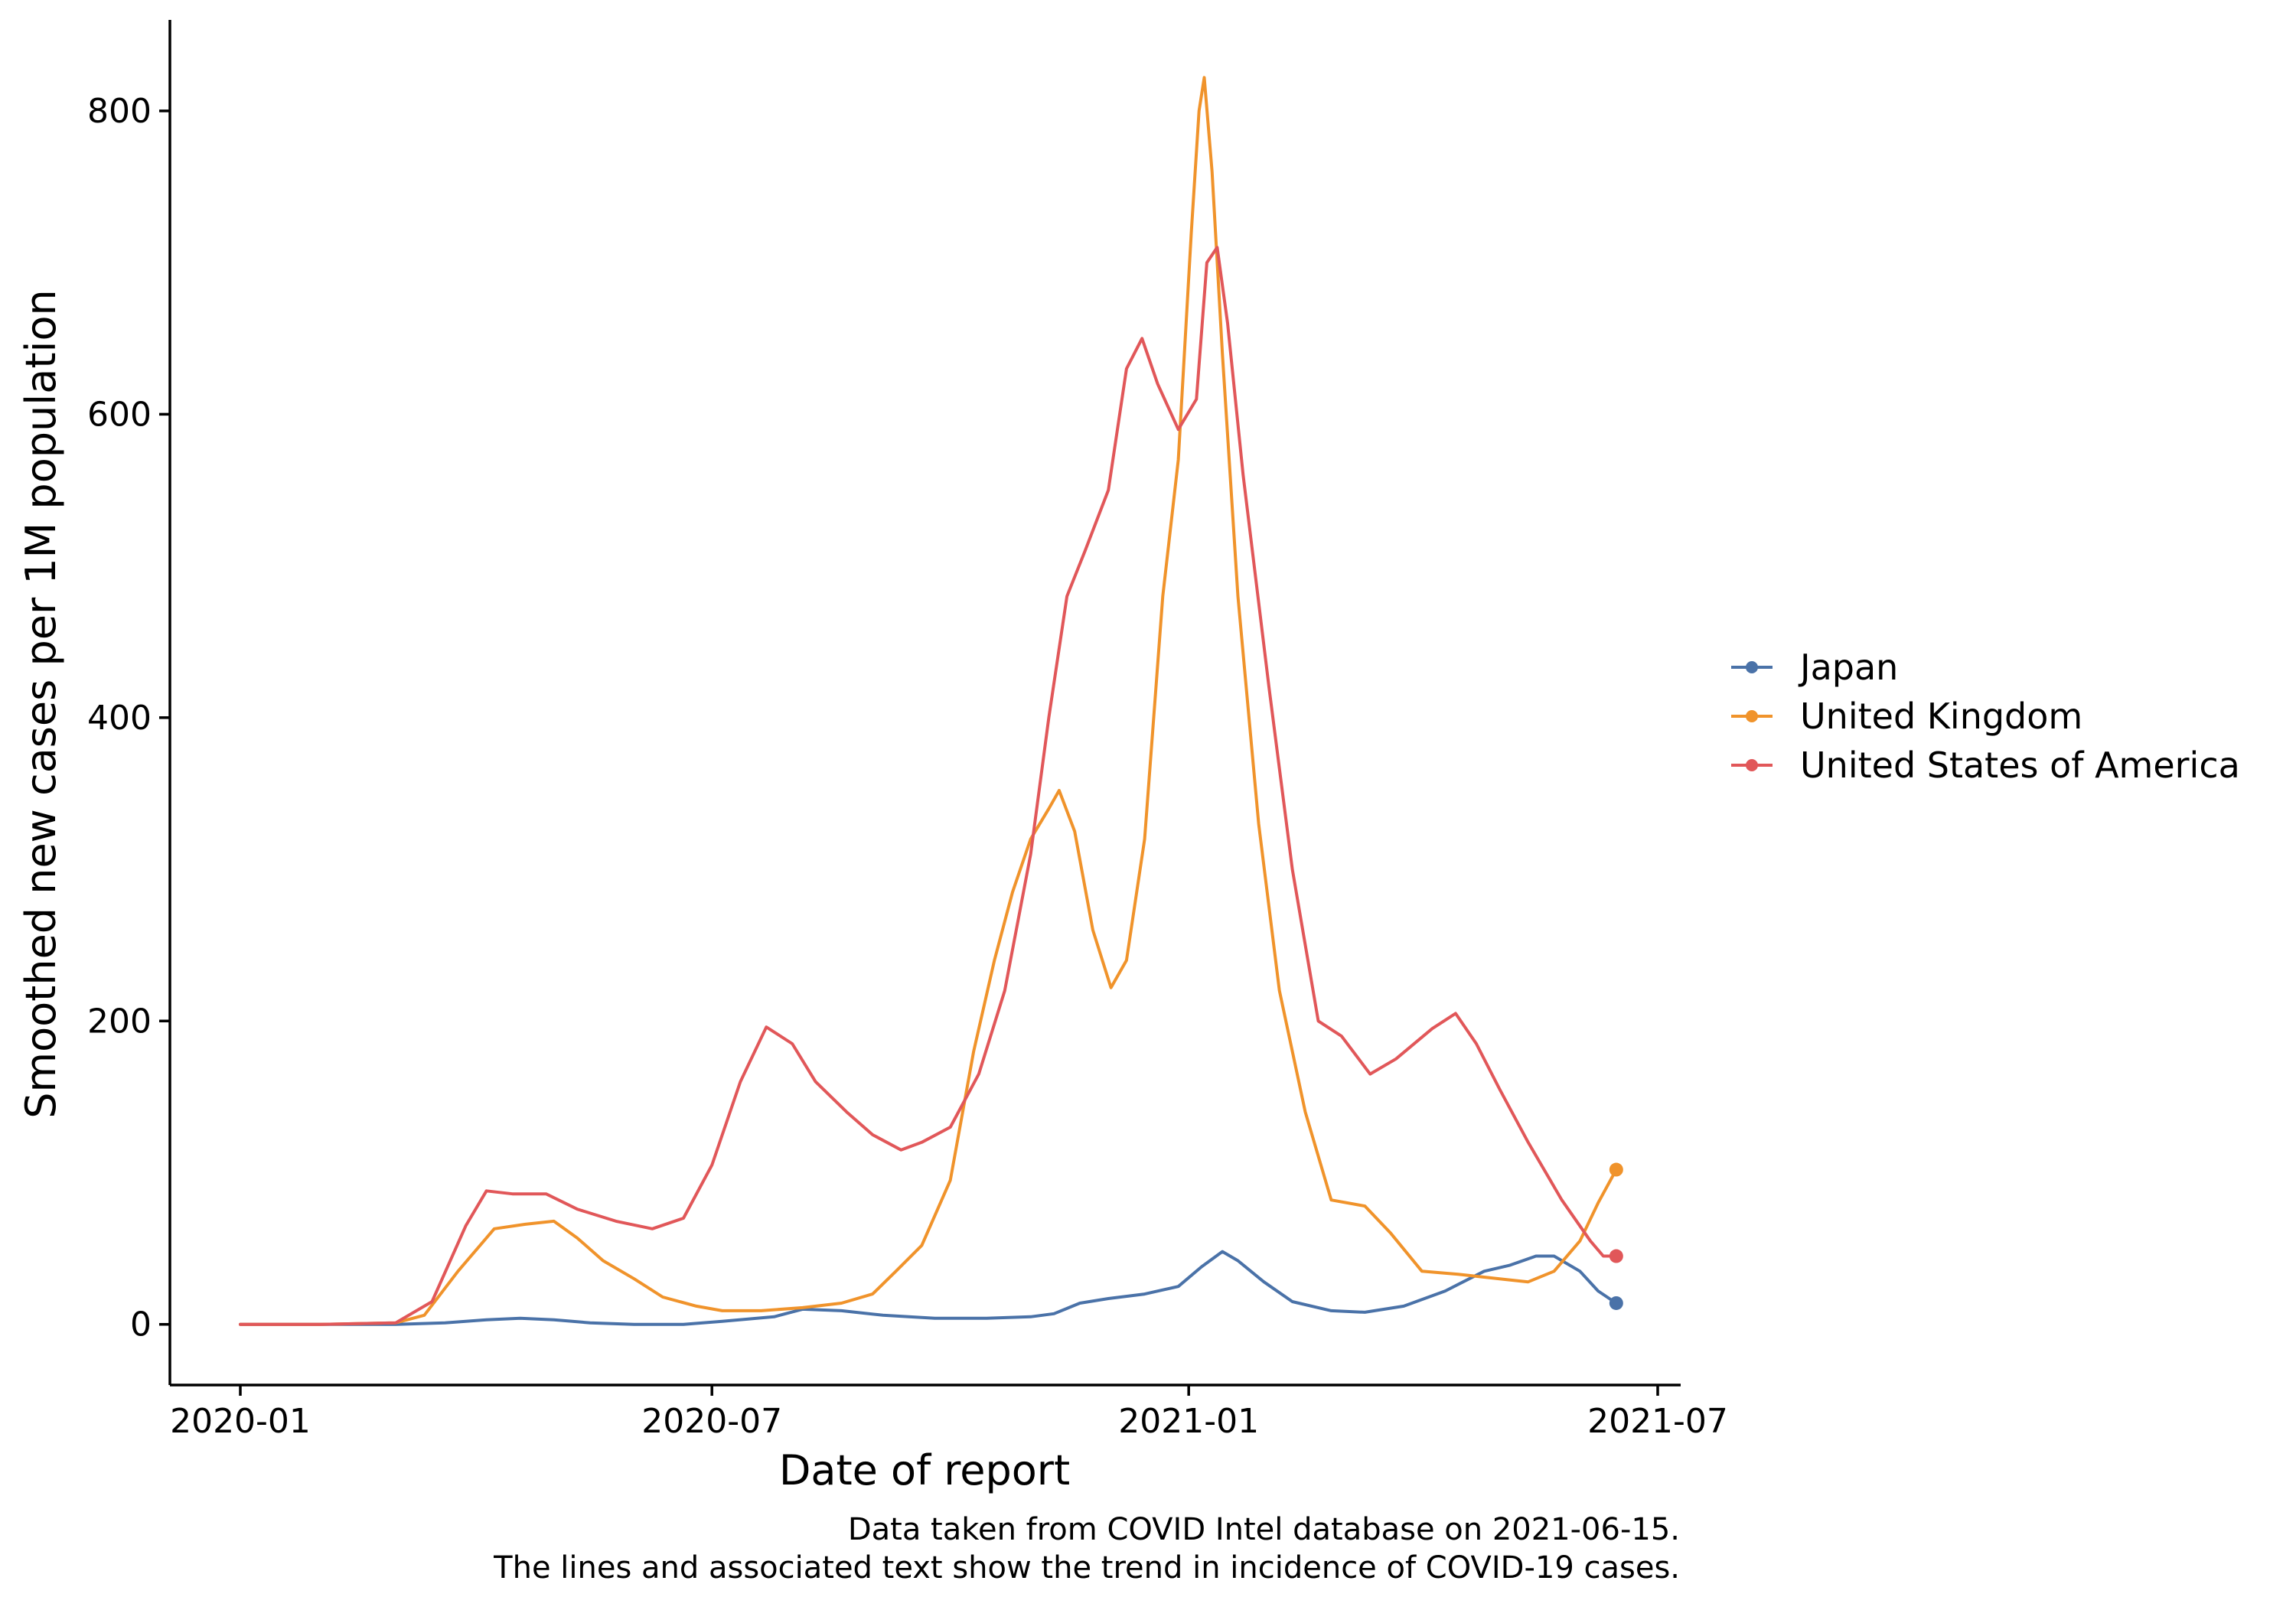  I want to click on legend-item-united-states-of-america: United States of America, so click(1985, 766).